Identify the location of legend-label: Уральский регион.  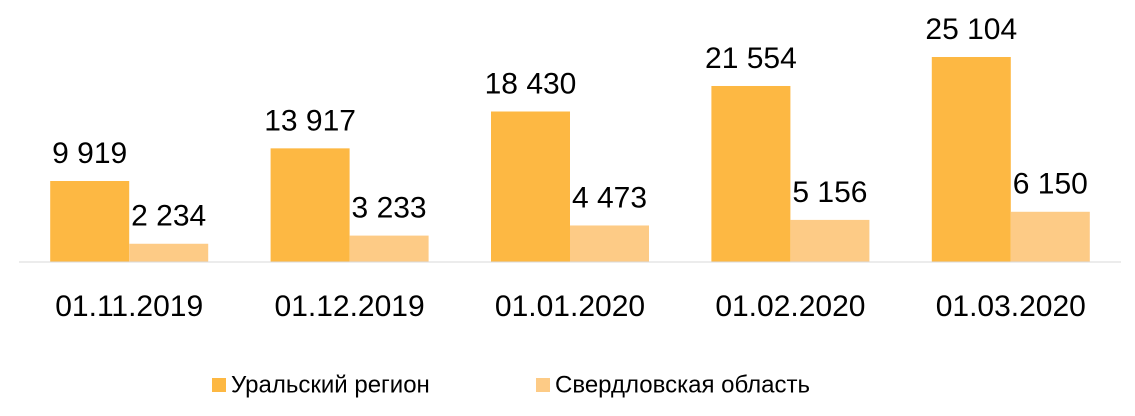
(330, 384).